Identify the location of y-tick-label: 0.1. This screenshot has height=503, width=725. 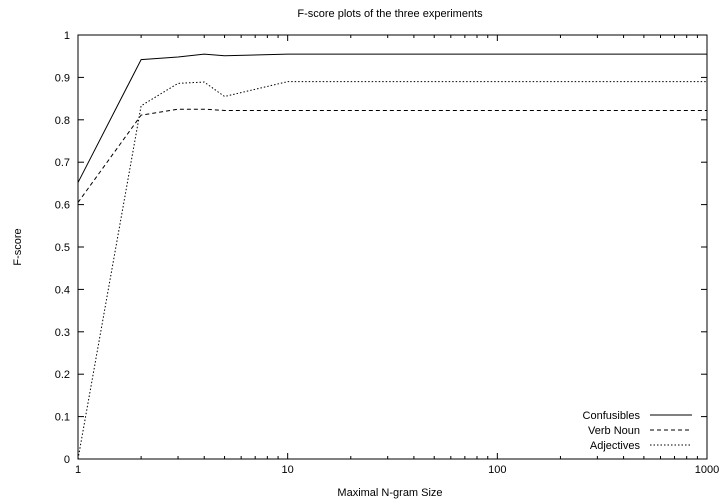
(62, 418).